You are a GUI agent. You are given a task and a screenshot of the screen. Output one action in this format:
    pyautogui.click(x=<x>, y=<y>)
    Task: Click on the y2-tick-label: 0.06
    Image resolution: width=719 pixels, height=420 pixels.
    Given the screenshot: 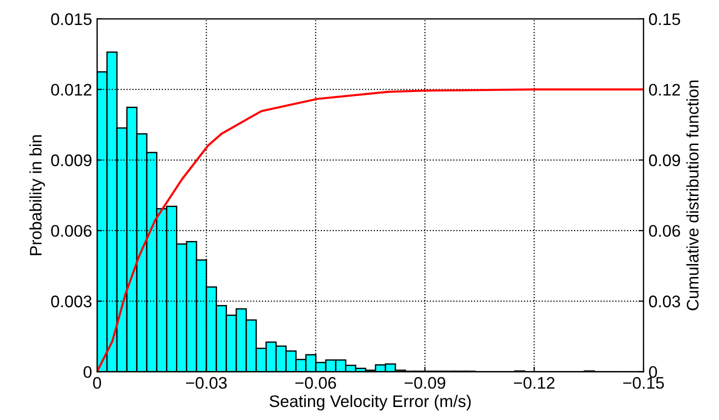 What is the action you would take?
    pyautogui.click(x=664, y=230)
    